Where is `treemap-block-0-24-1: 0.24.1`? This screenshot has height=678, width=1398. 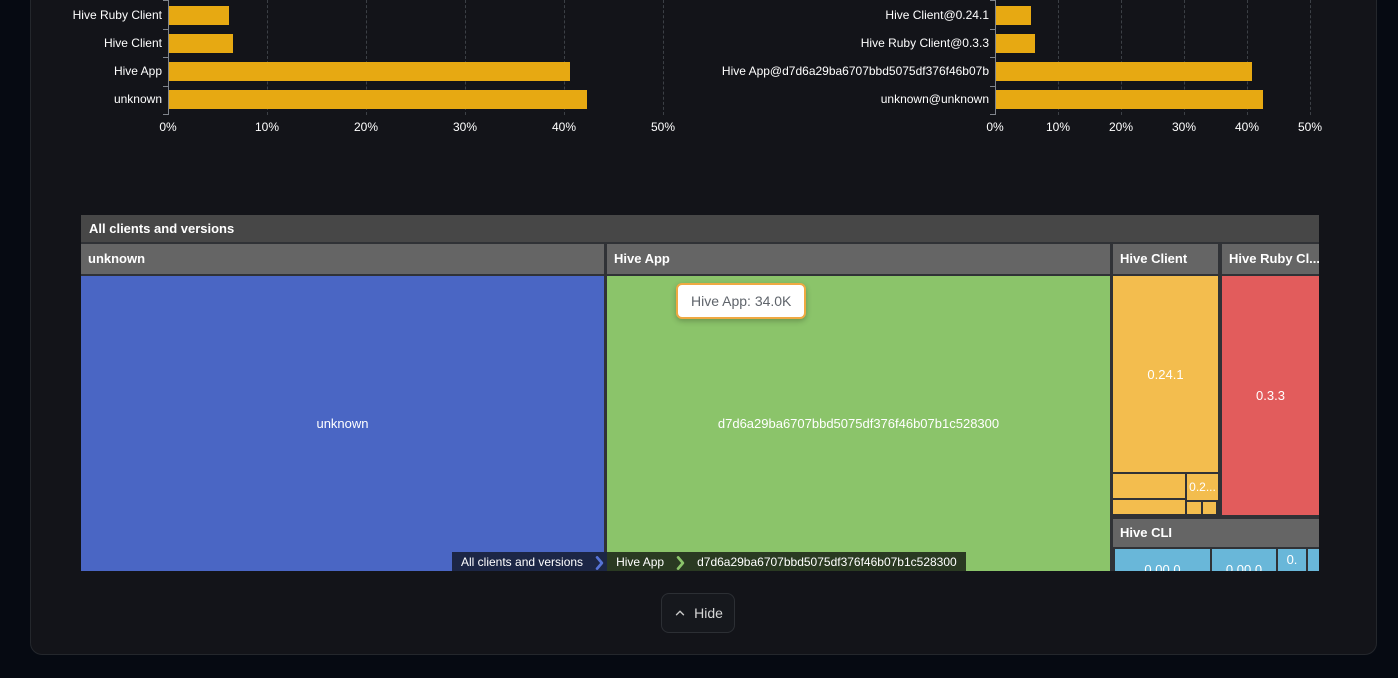
treemap-block-0-24-1: 0.24.1 is located at coordinates (1165, 374).